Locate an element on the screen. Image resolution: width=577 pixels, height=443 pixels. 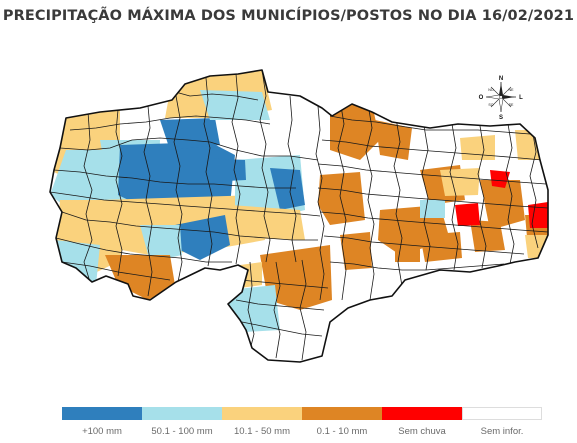
region-orange-se is located at coordinates (441, 247).